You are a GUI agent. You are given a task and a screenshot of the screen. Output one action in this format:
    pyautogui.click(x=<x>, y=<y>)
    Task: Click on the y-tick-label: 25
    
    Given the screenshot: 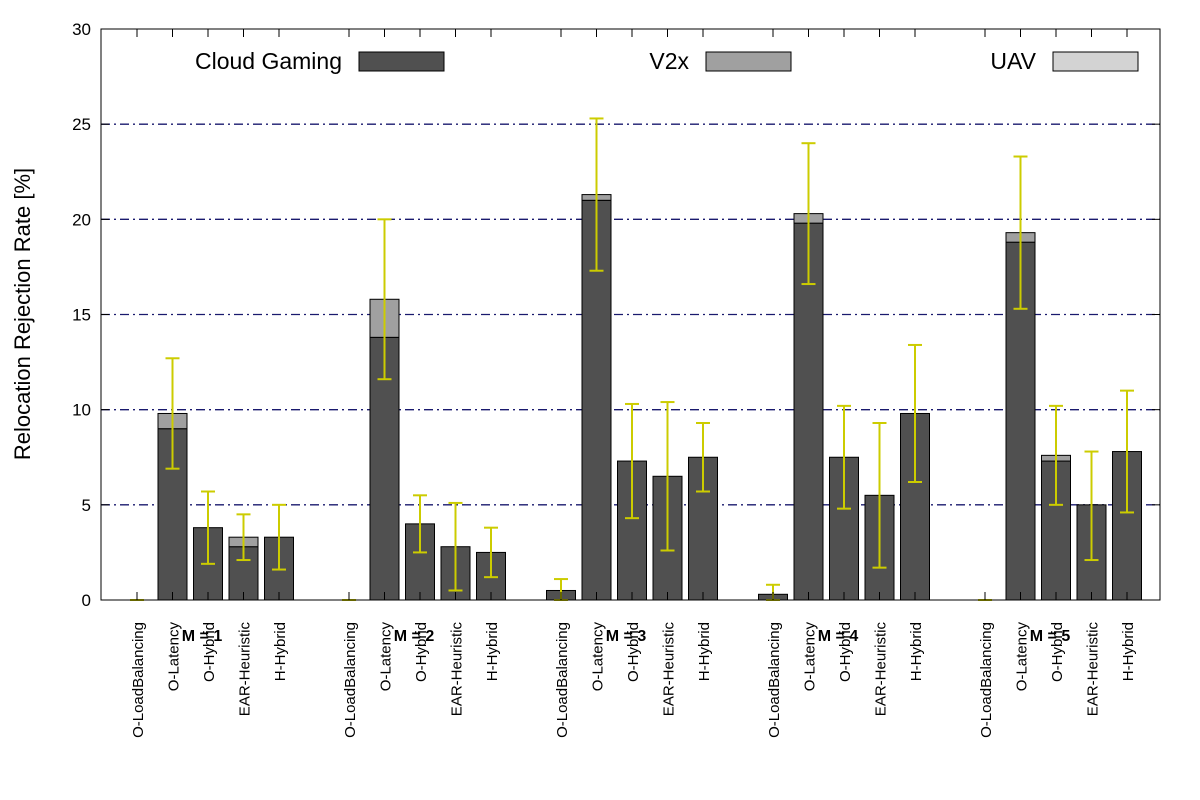 What is the action you would take?
    pyautogui.click(x=81, y=124)
    